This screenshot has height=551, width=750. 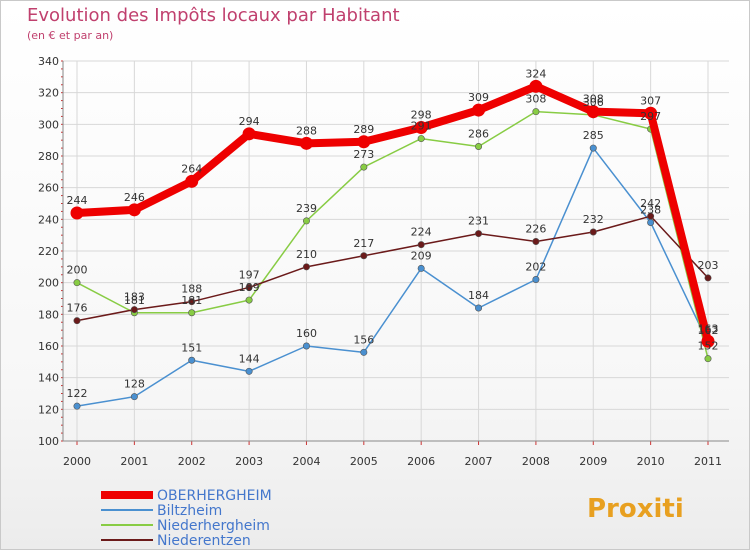 What do you see at coordinates (249, 274) in the screenshot?
I see `data-label: 197` at bounding box center [249, 274].